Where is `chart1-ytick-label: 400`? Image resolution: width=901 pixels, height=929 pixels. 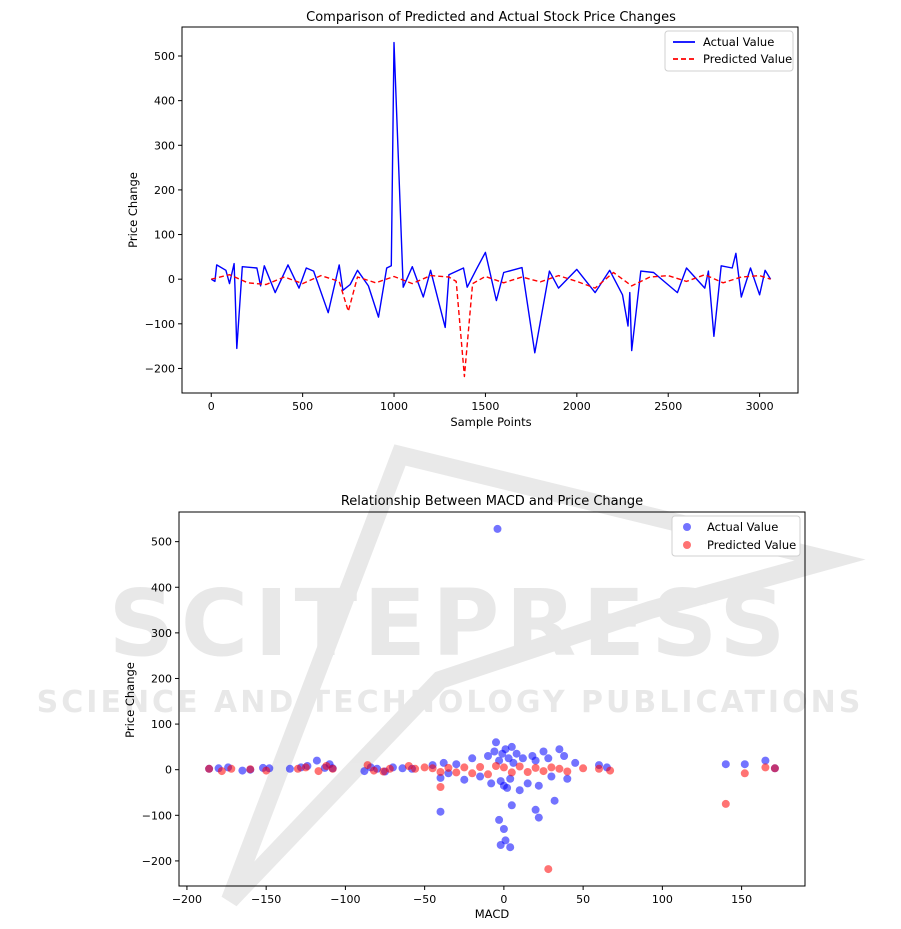 chart1-ytick-label: 400 is located at coordinates (164, 101).